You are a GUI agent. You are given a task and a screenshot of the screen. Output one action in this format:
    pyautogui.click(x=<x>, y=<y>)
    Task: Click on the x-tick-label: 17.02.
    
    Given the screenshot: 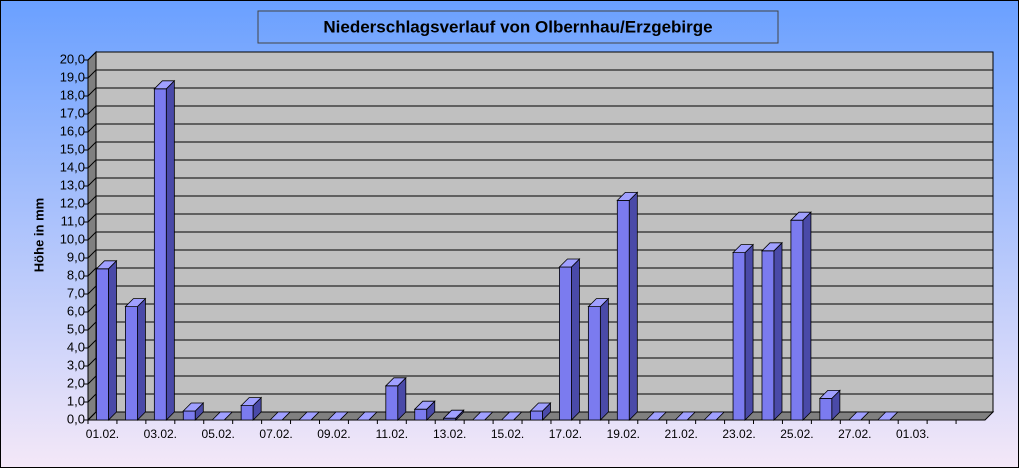 What is the action you would take?
    pyautogui.click(x=565, y=434)
    